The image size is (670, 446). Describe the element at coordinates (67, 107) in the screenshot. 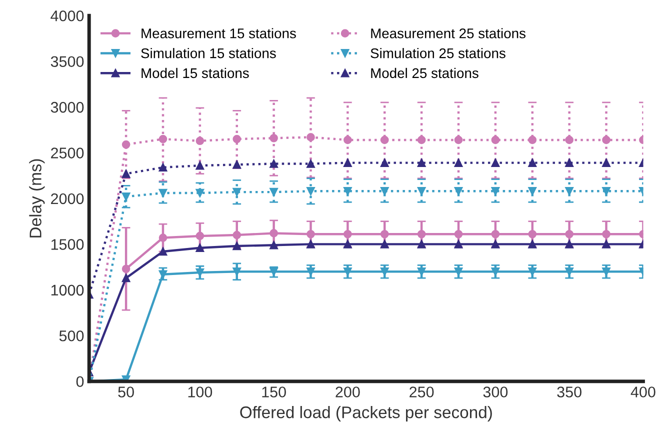

I see `y-tick-label: 3000` at that location.